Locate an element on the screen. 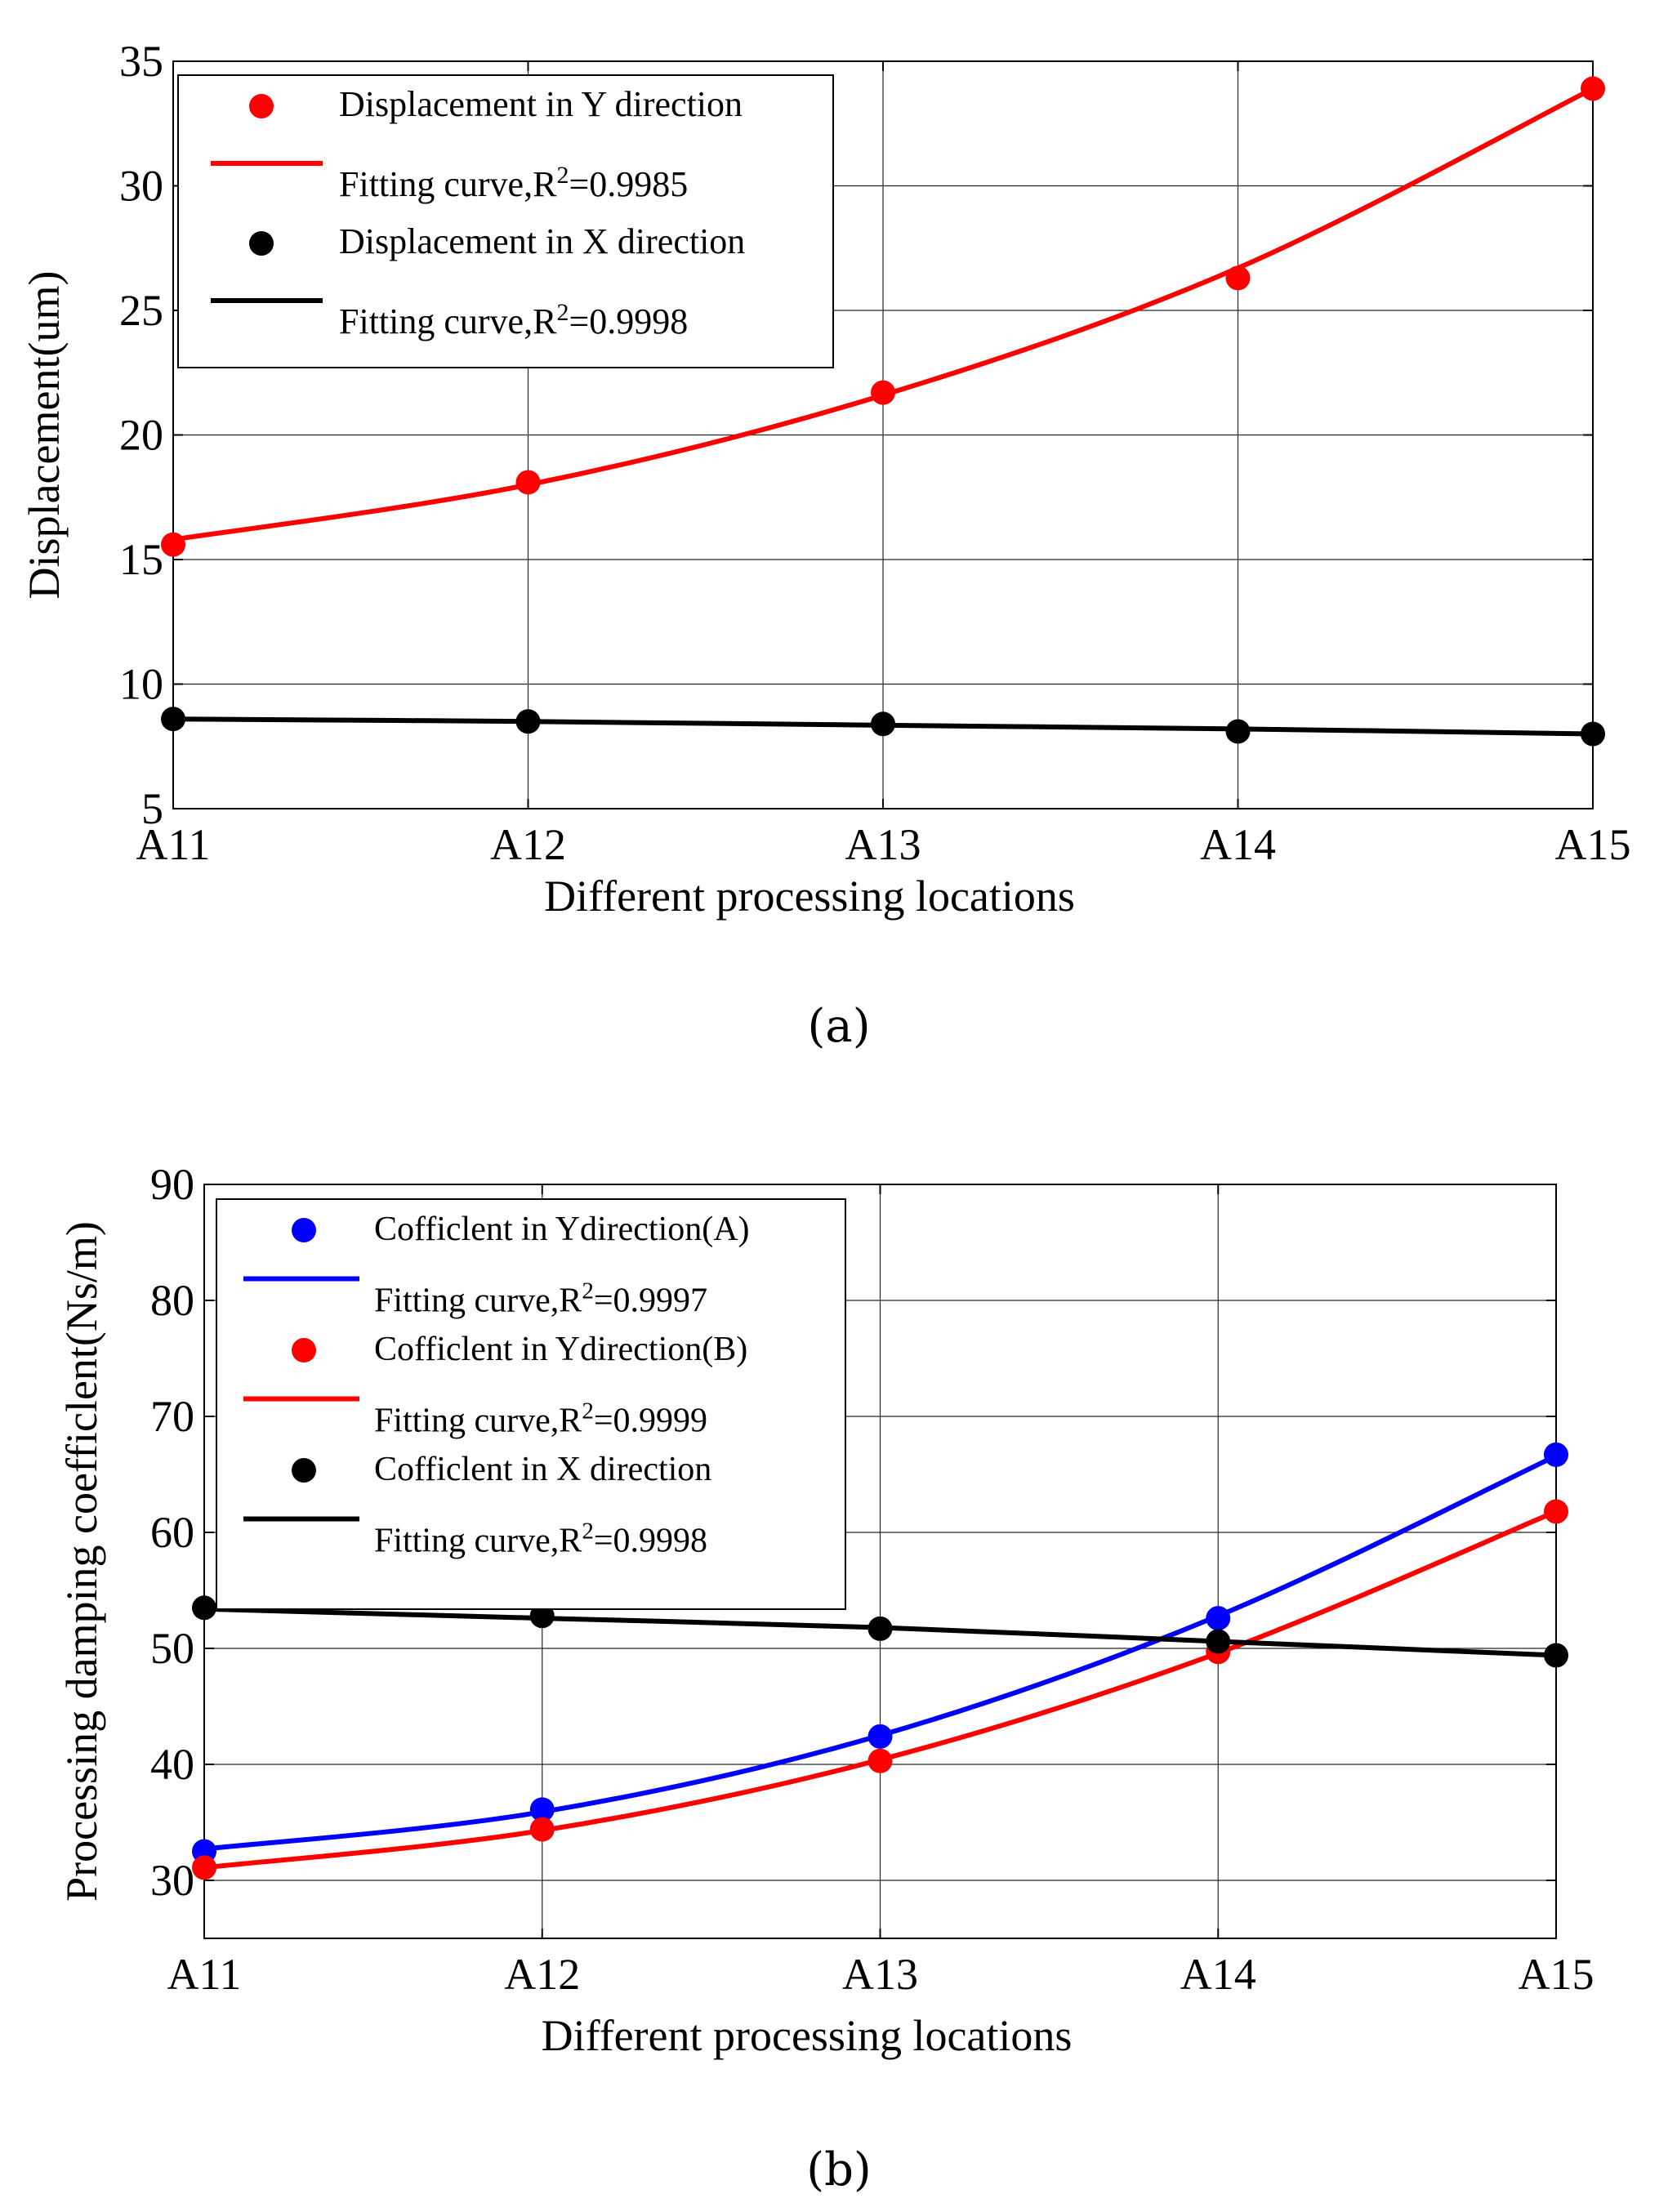 The image size is (1677, 2212). figure-caption-b: (b) is located at coordinates (839, 2169).